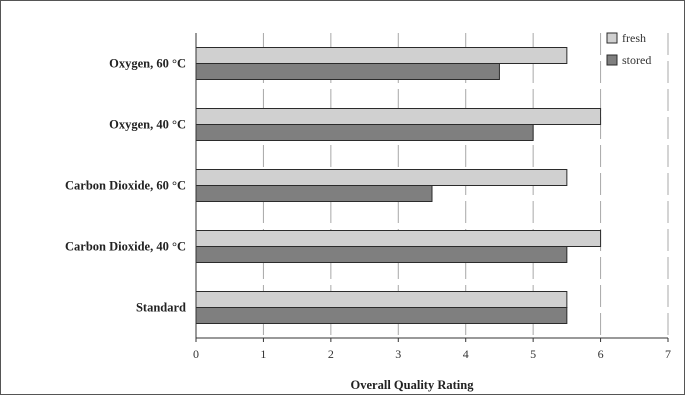 This screenshot has height=395, width=685. Describe the element at coordinates (634, 38) in the screenshot. I see `legend-label-fresh: fresh` at that location.